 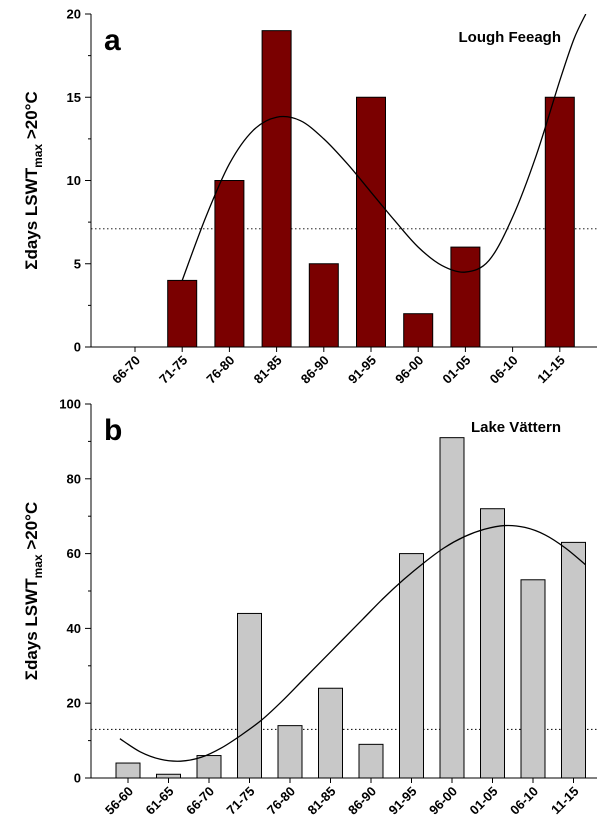 What do you see at coordinates (160, 801) in the screenshot?
I see `x-tick-label: 61-65` at bounding box center [160, 801].